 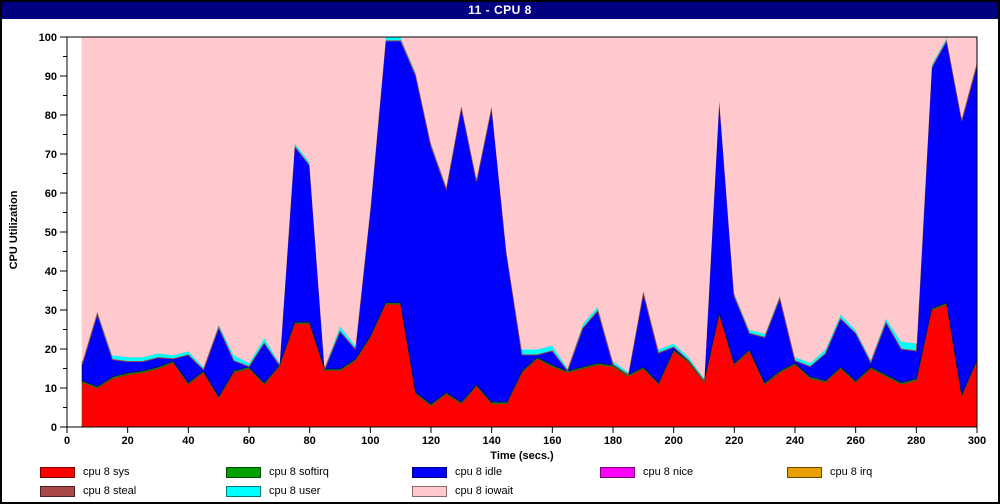 I want to click on y-axis-title: CPU Utilization, so click(x=14, y=230).